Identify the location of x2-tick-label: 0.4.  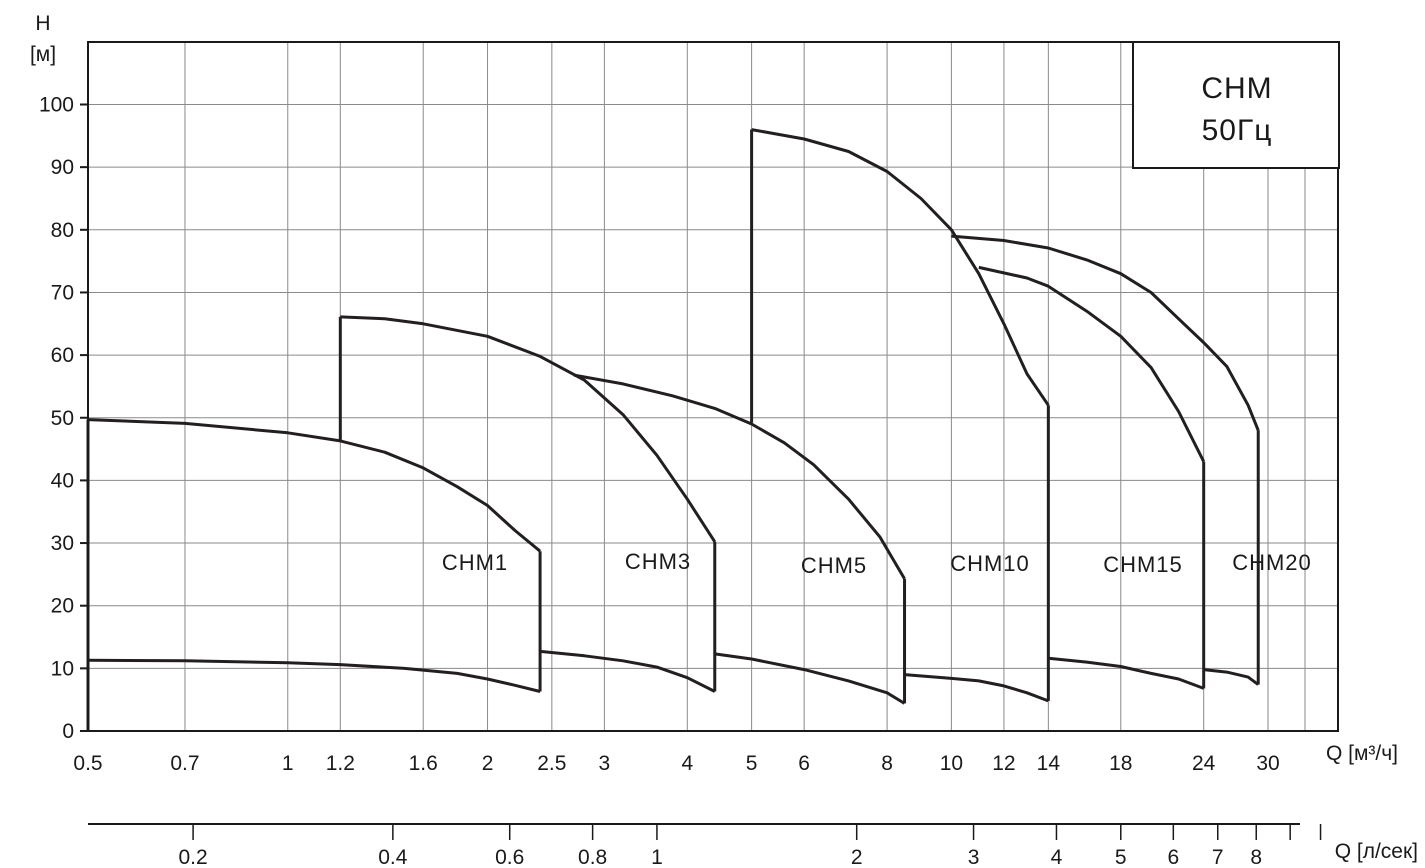
(393, 857).